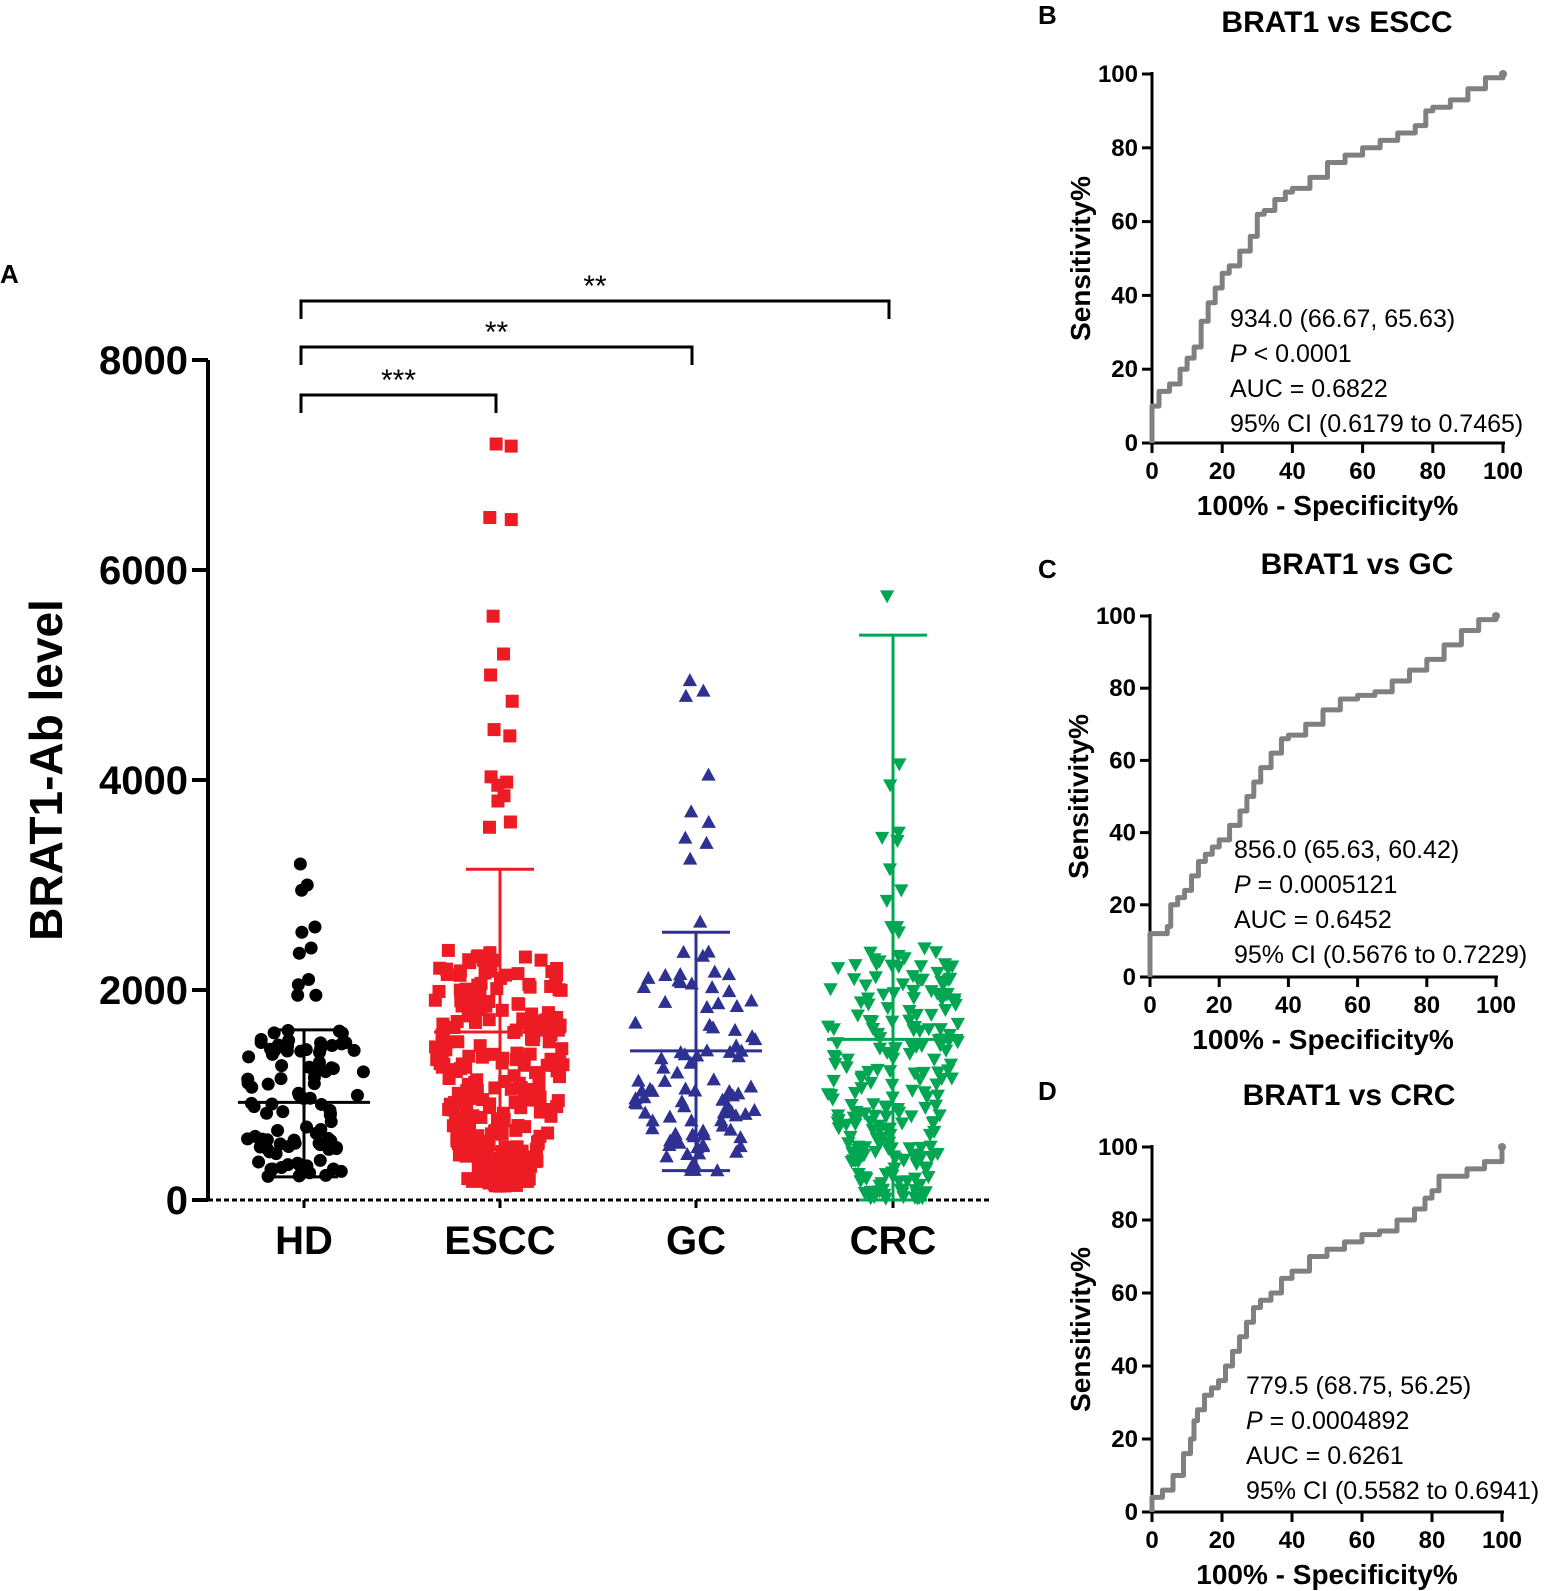 The width and height of the screenshot is (1563, 1591). I want to click on roc-ytick-label: 0, so click(1129, 977).